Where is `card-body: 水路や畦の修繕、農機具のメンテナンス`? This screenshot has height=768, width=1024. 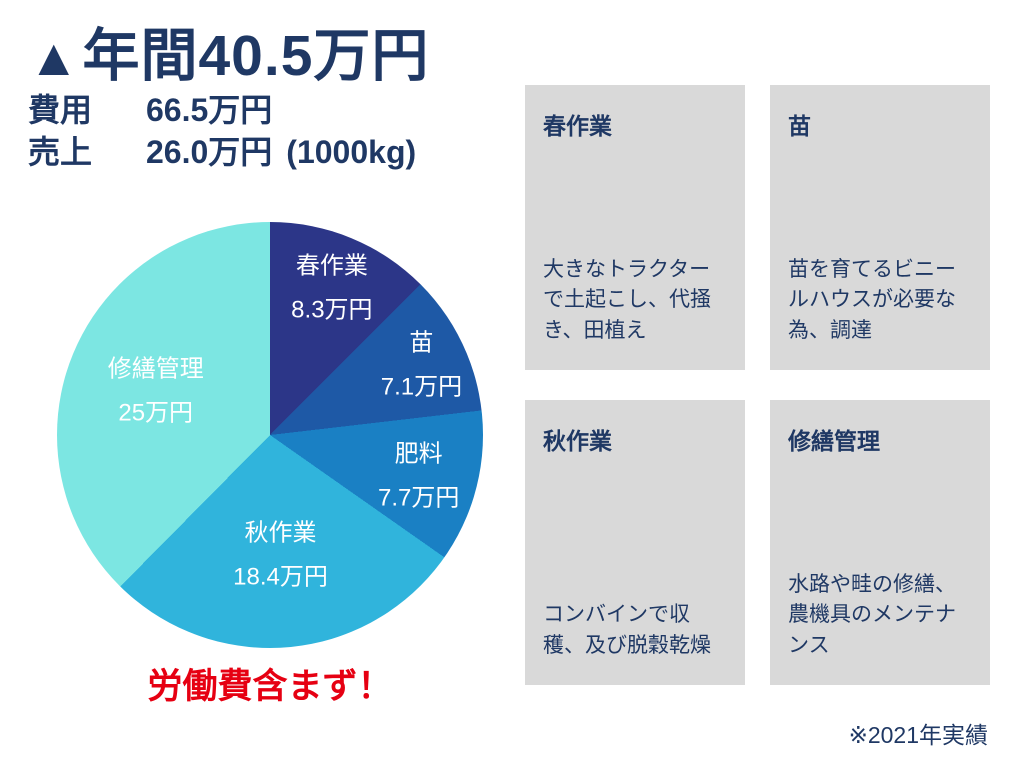 card-body: 水路や畦の修繕、農機具のメンテナンス is located at coordinates (872, 614).